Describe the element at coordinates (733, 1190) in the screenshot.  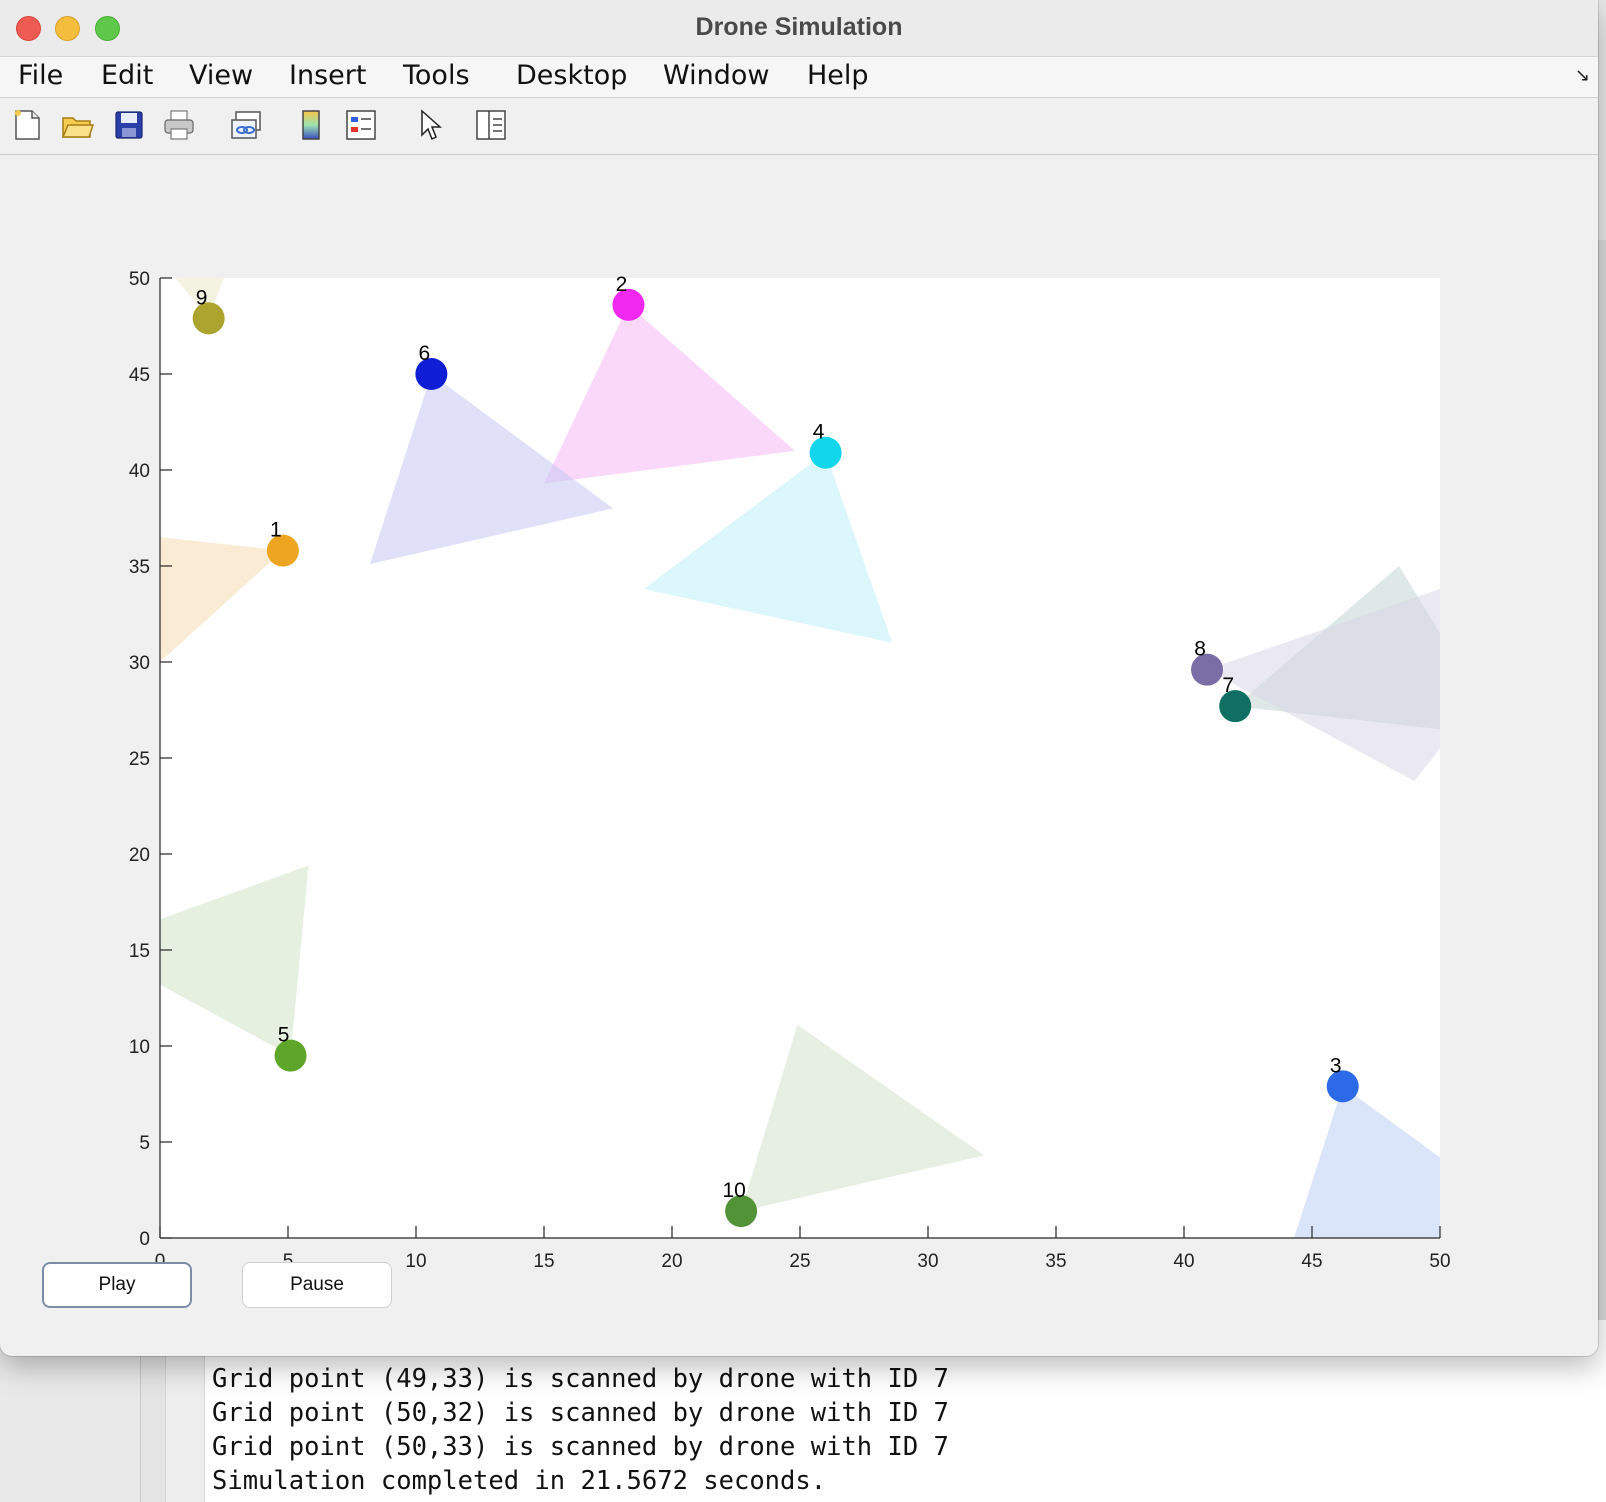
I see `drone-10-label: 10` at that location.